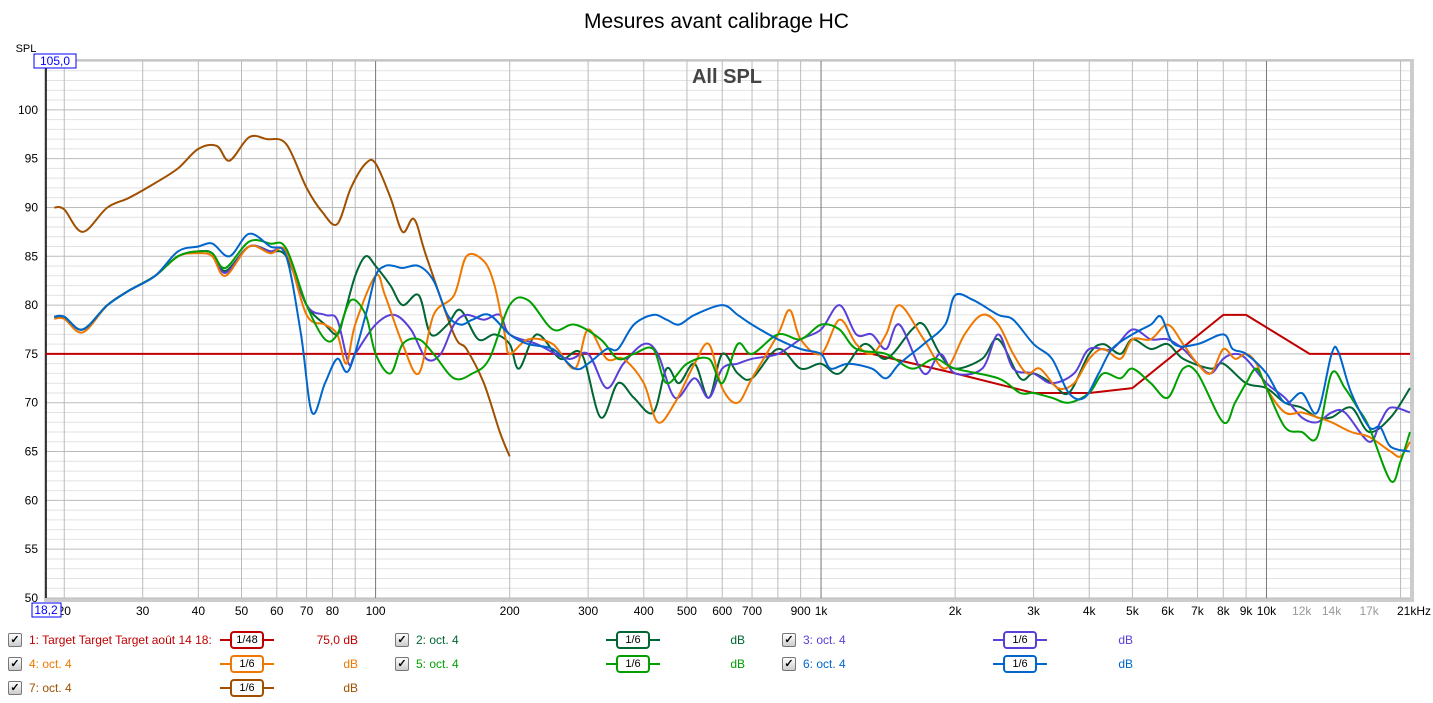 This screenshot has height=703, width=1433. What do you see at coordinates (716, 21) in the screenshot?
I see `chart-title: Mesures avant calibrage HC` at bounding box center [716, 21].